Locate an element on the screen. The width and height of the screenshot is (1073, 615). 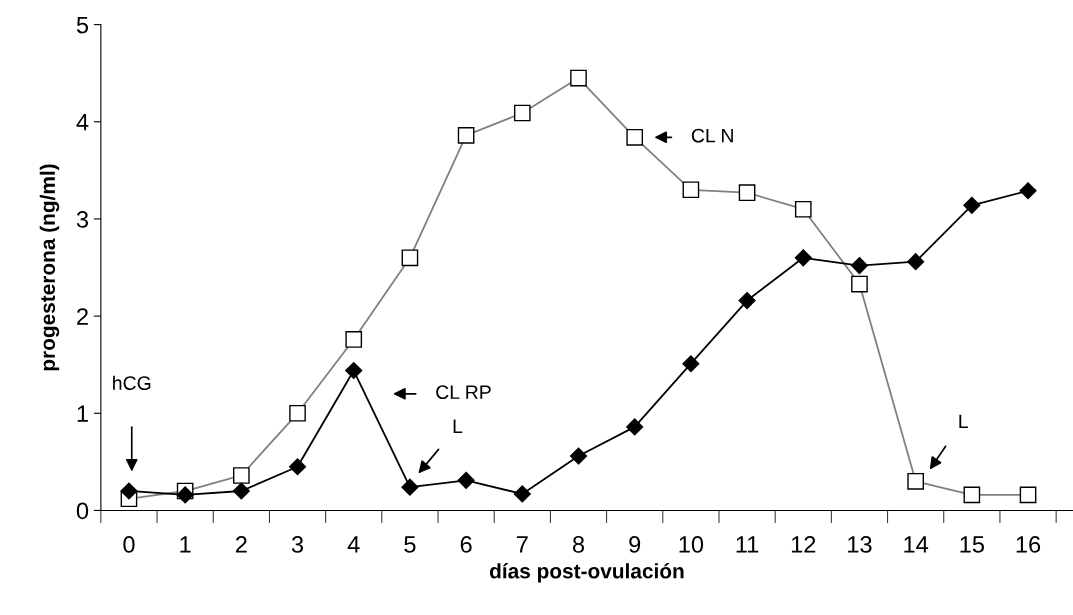
y-tick-label: 5 is located at coordinates (82, 25).